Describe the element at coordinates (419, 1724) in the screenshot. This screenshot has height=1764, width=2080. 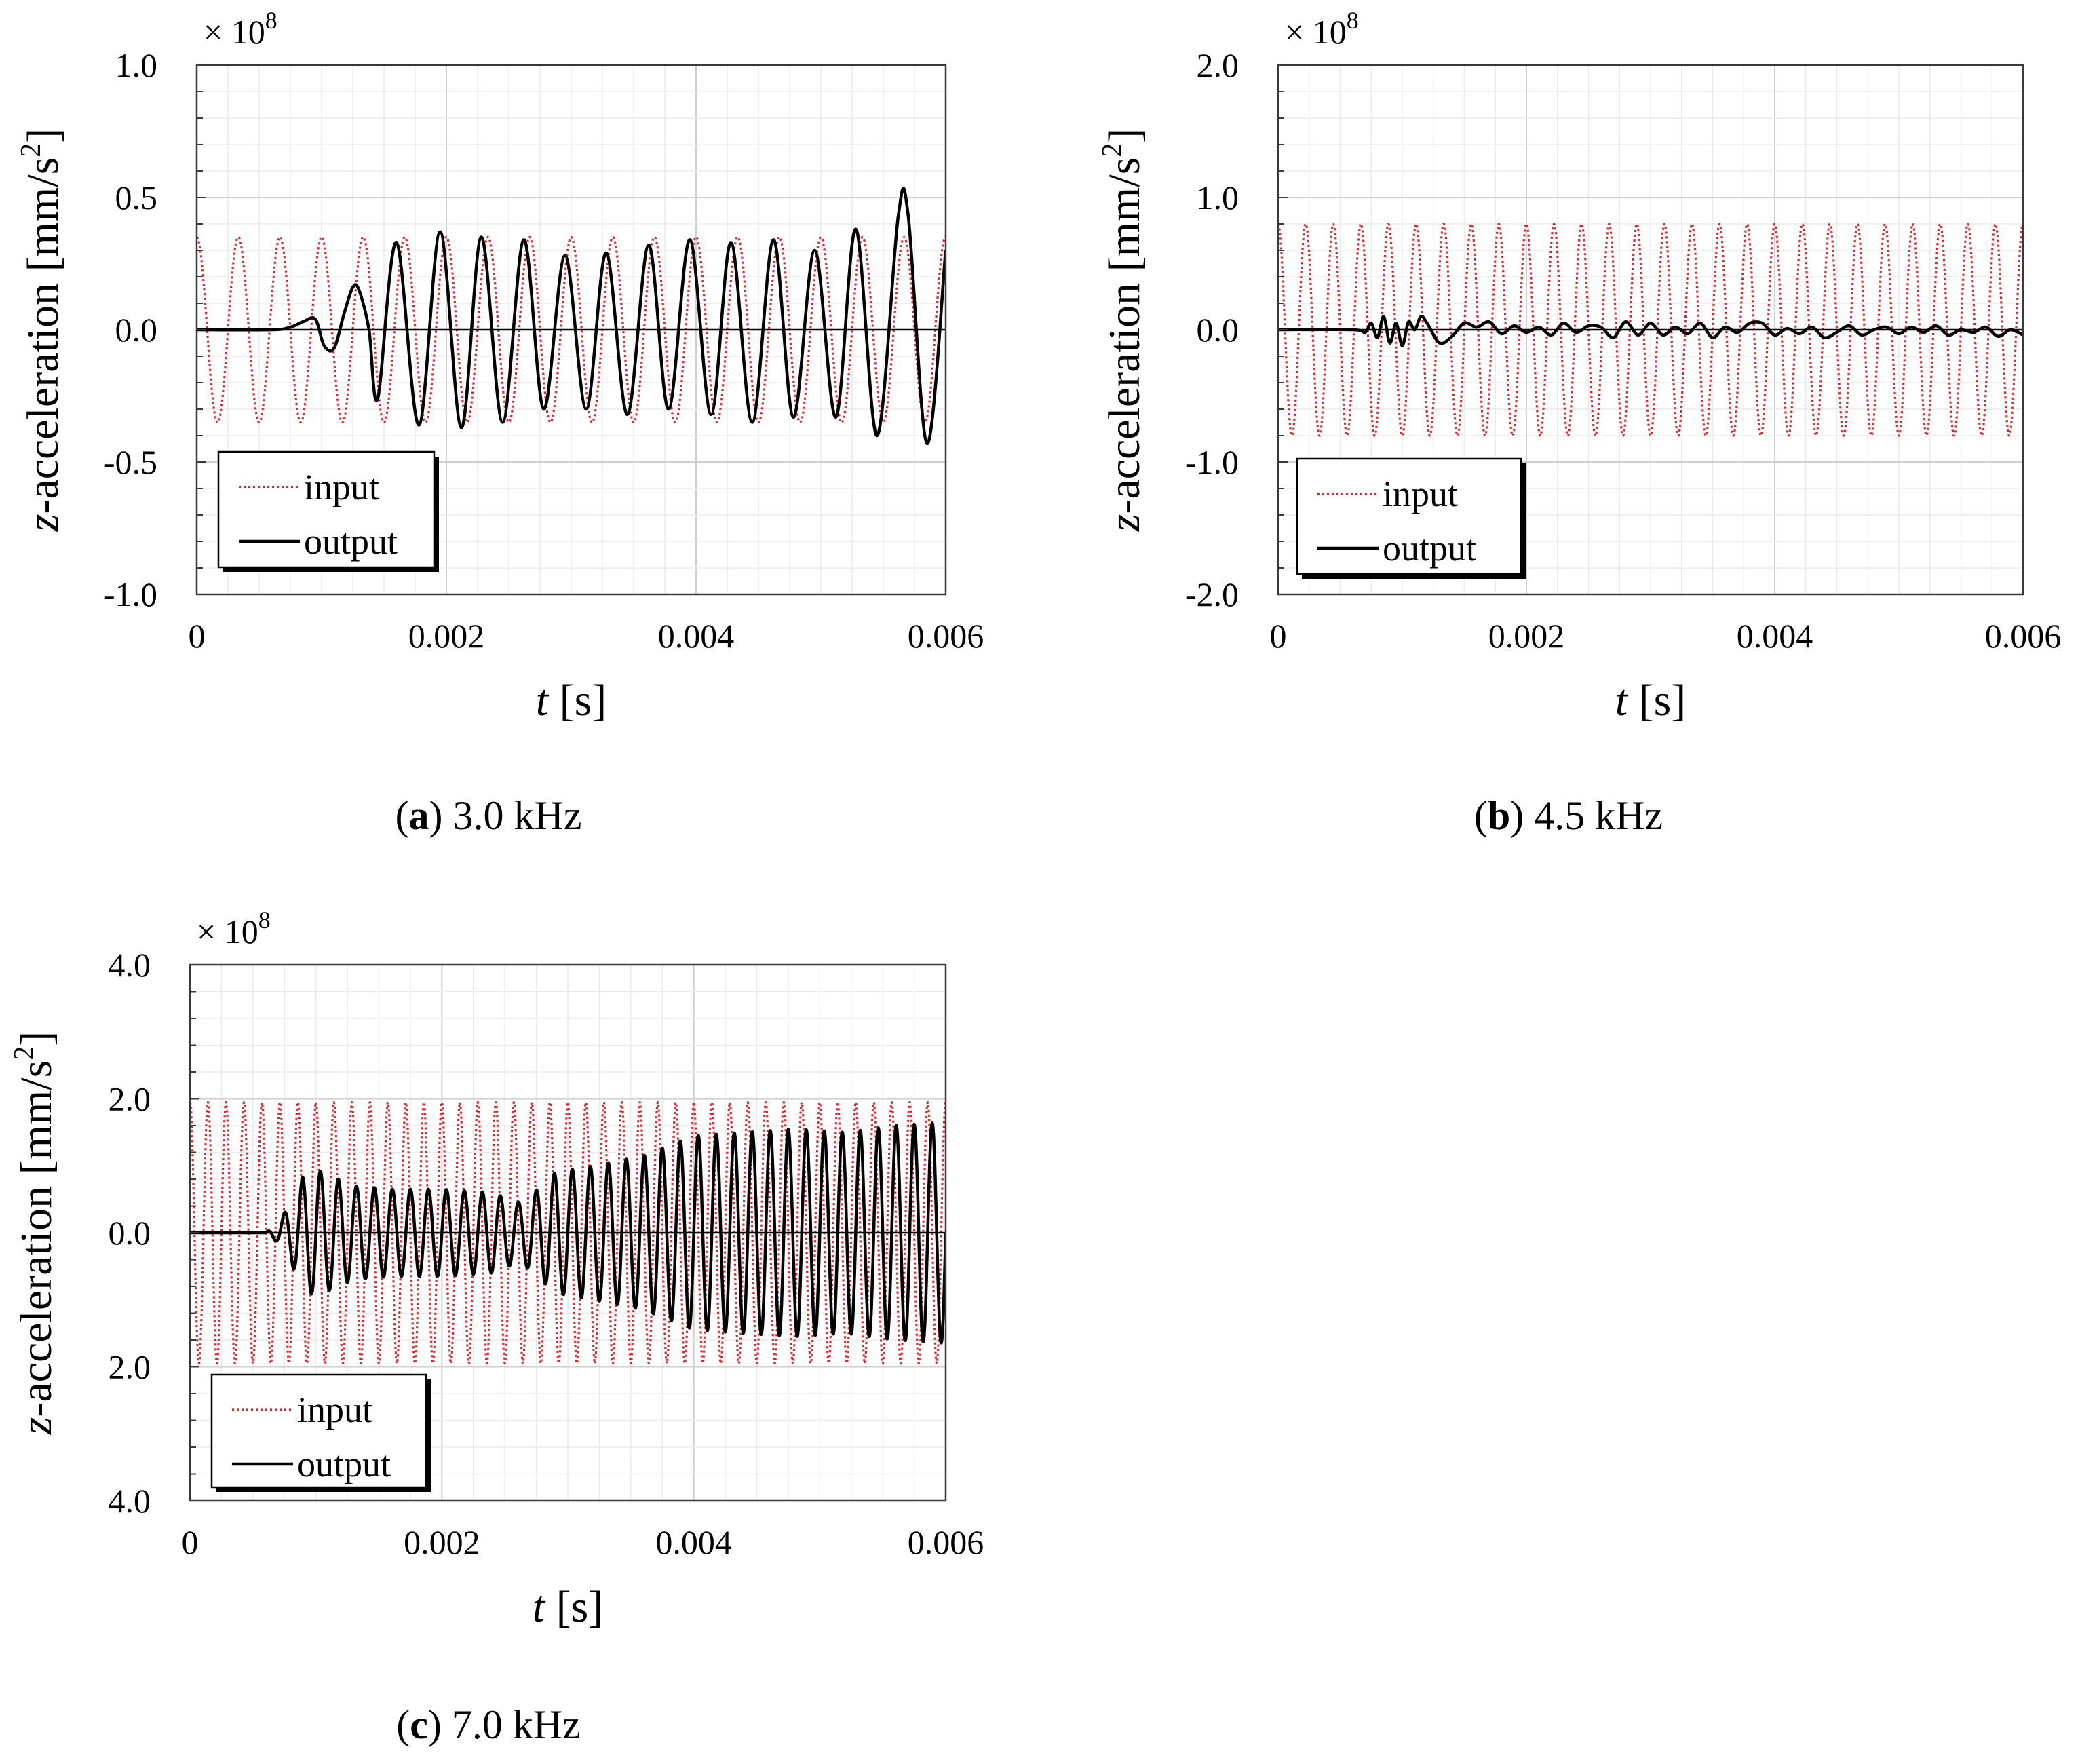
I see `caption-label: c` at that location.